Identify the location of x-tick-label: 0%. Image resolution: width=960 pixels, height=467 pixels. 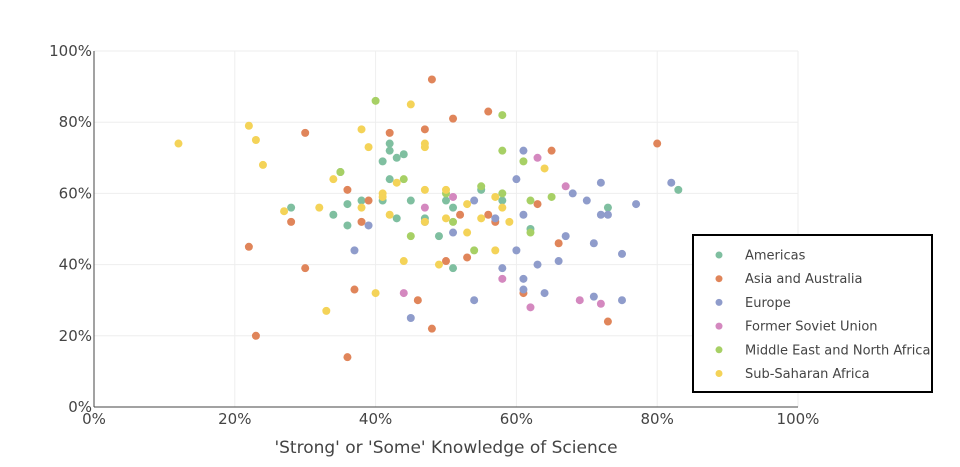
(94, 419).